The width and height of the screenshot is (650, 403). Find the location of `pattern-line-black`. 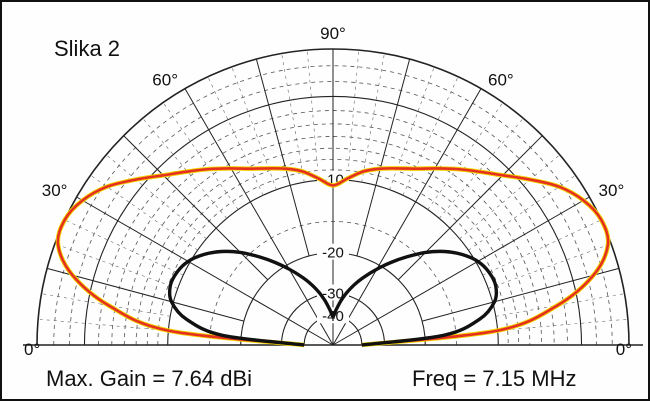

pattern-line-black is located at coordinates (333, 298).